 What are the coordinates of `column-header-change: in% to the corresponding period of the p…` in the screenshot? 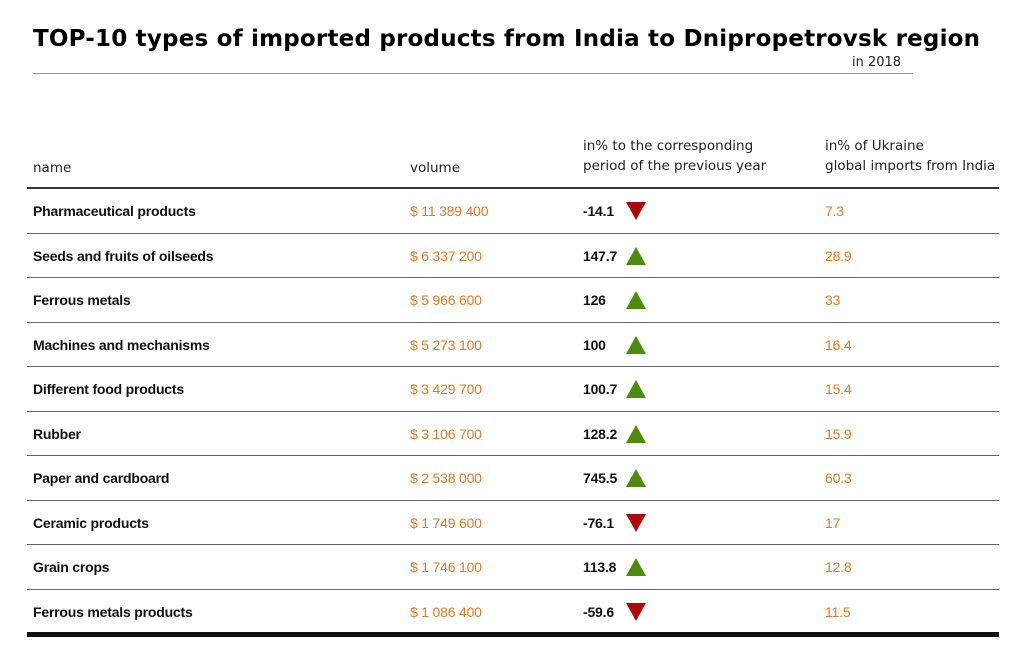 It's located at (674, 156).